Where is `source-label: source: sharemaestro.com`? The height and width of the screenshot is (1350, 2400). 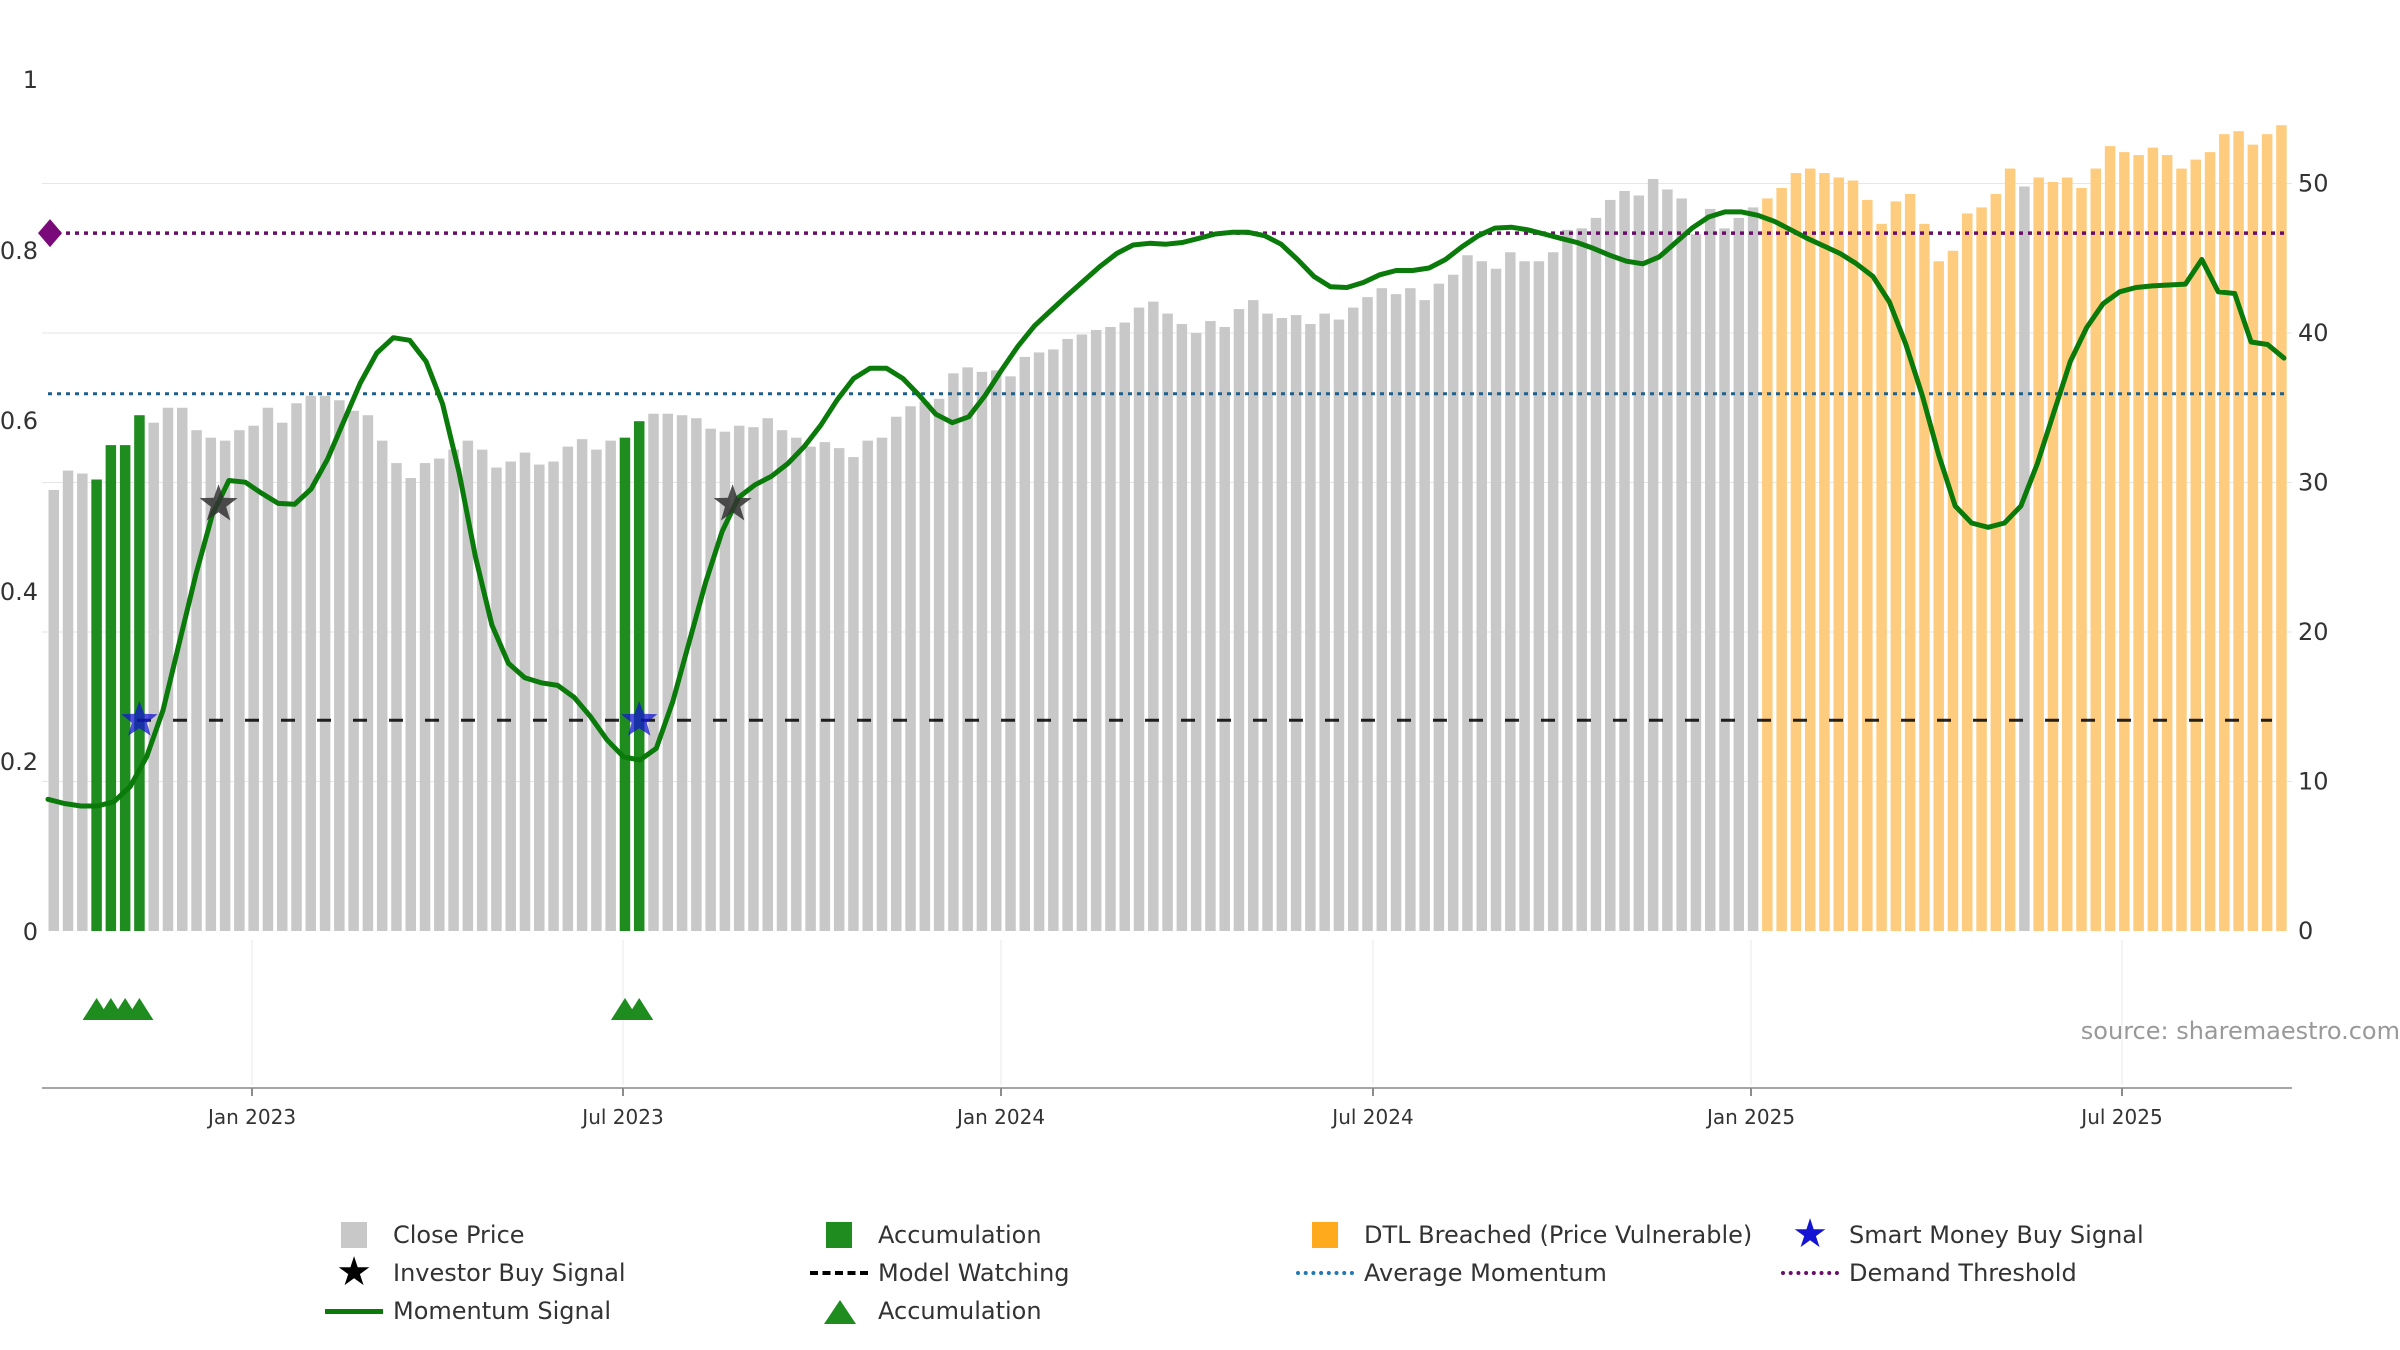
source-label: source: sharemaestro.com is located at coordinates (2240, 1031).